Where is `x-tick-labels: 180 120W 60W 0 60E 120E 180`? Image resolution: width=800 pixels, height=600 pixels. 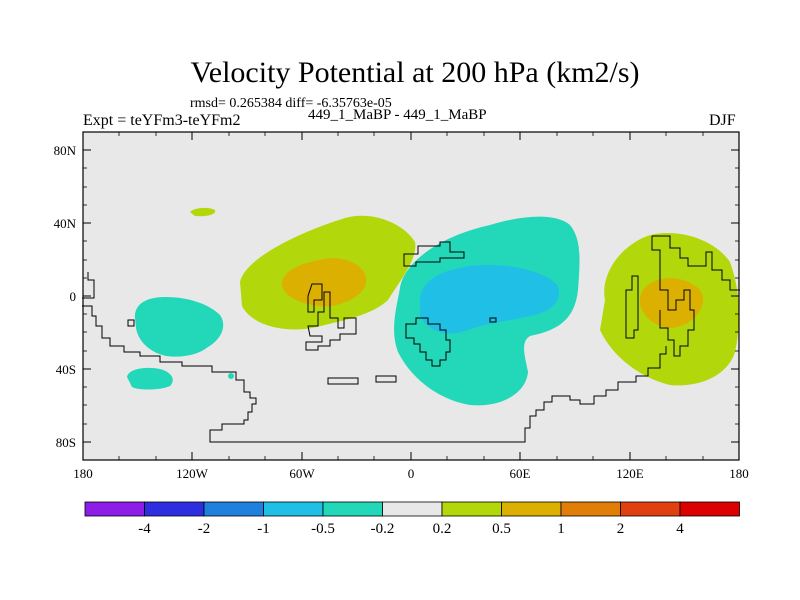
x-tick-labels: 180 120W 60W 0 60E 120E 180 is located at coordinates (411, 473).